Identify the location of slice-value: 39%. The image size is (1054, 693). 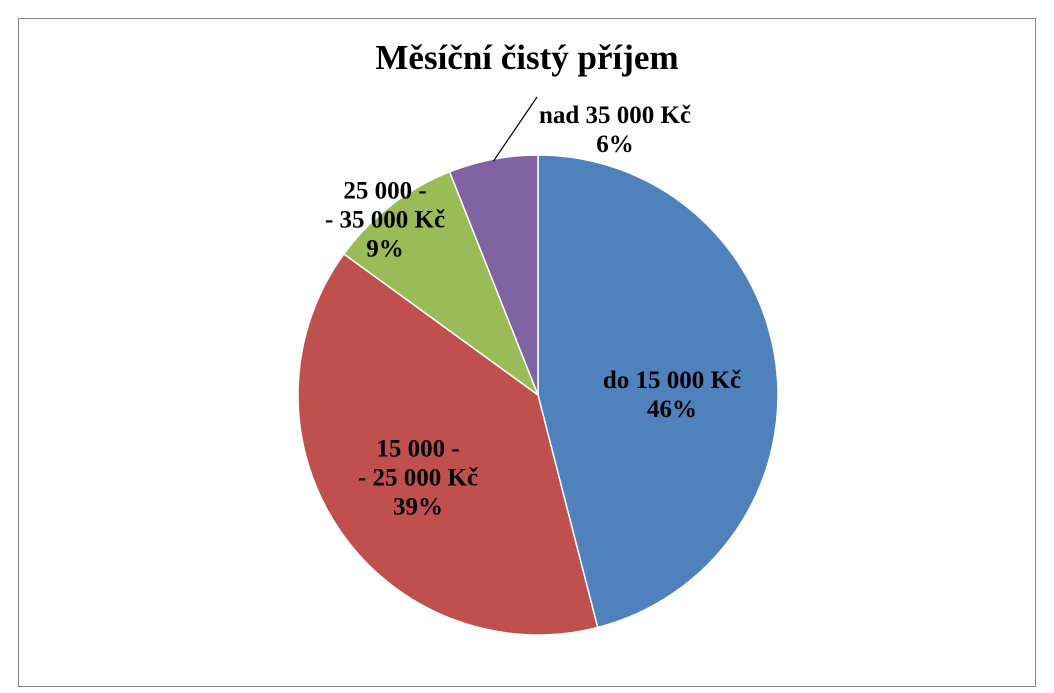
(418, 507).